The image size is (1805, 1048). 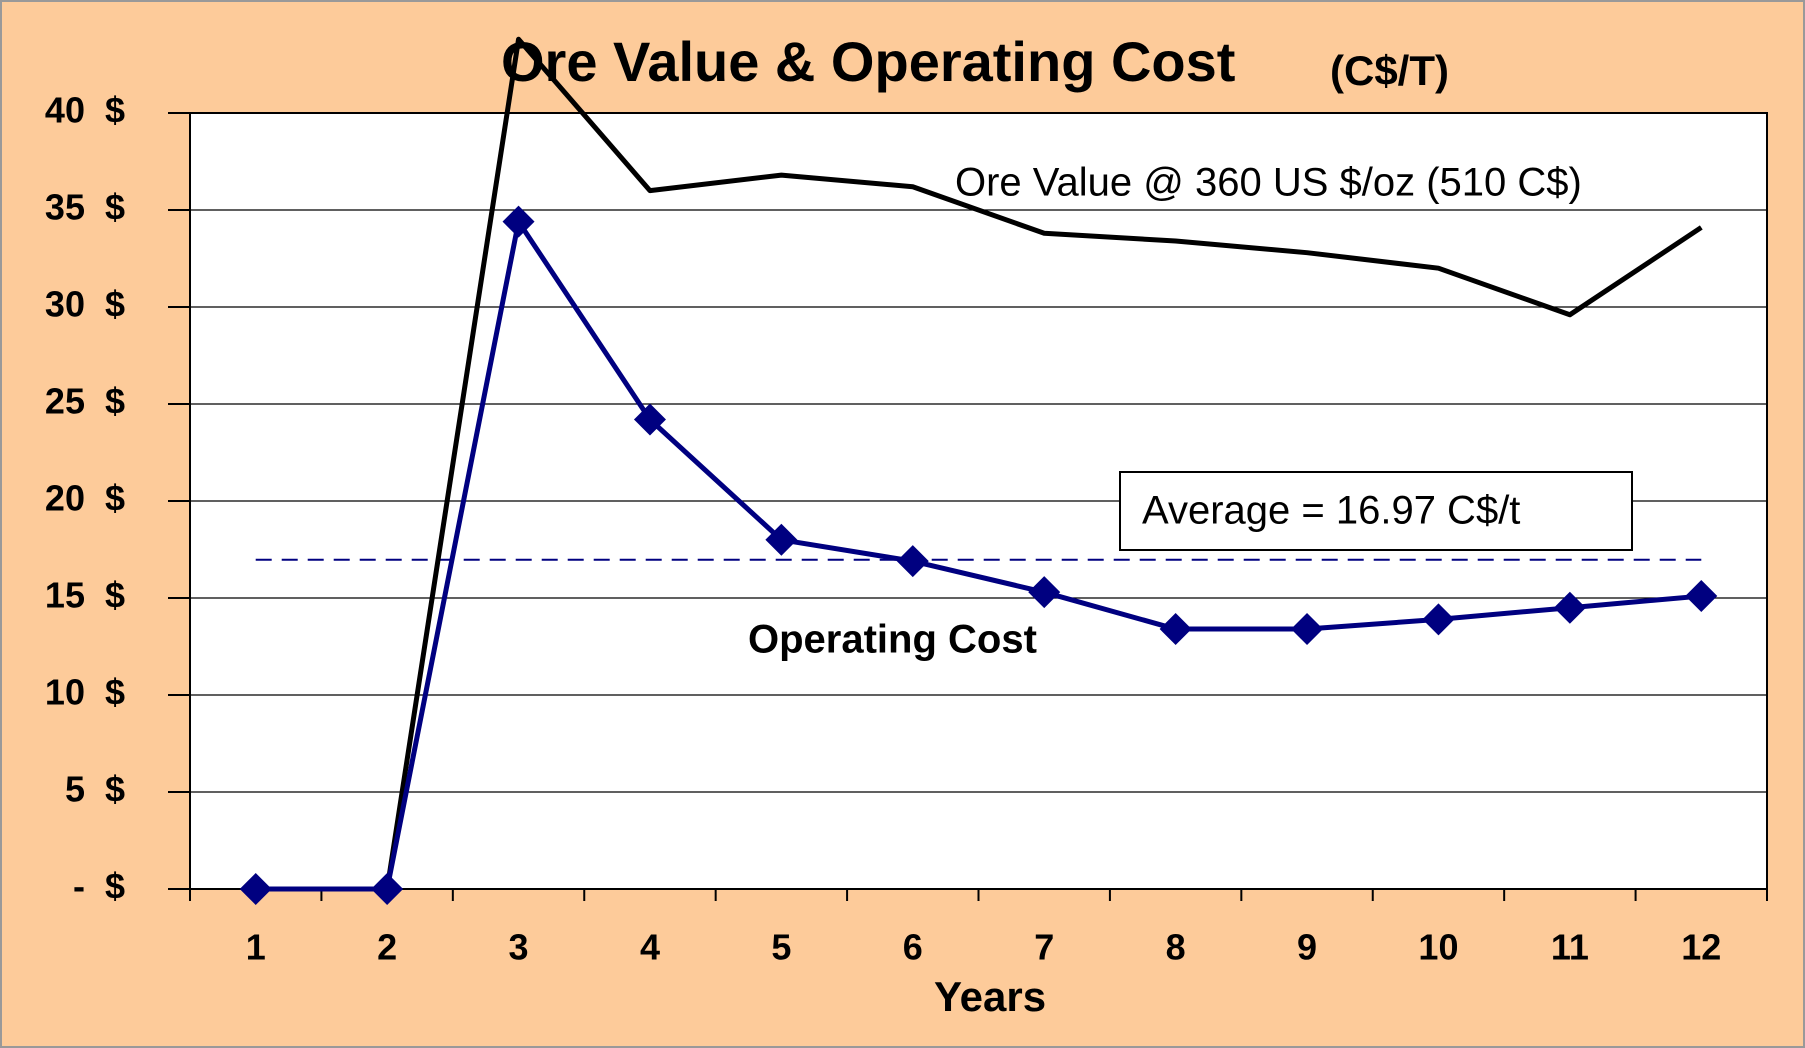 I want to click on average-box, so click(x=1376, y=511).